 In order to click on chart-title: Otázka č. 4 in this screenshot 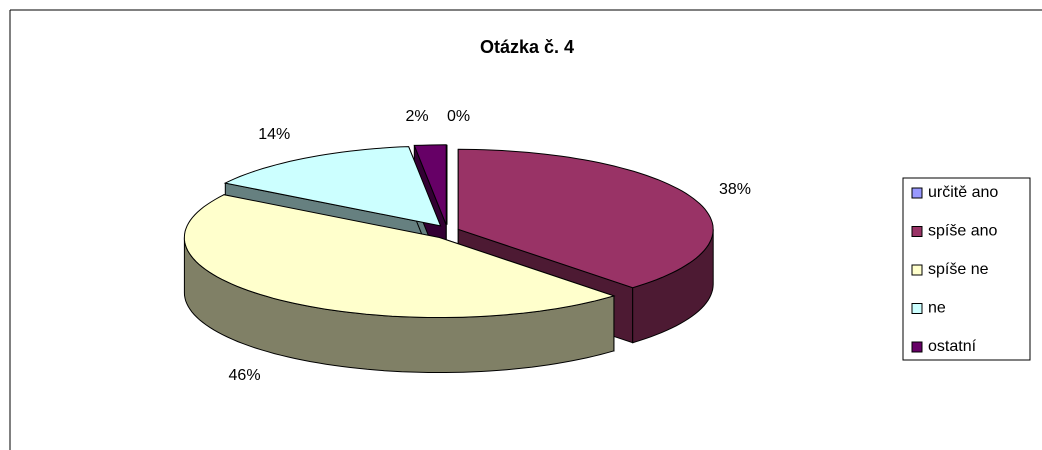, I will do `click(527, 47)`.